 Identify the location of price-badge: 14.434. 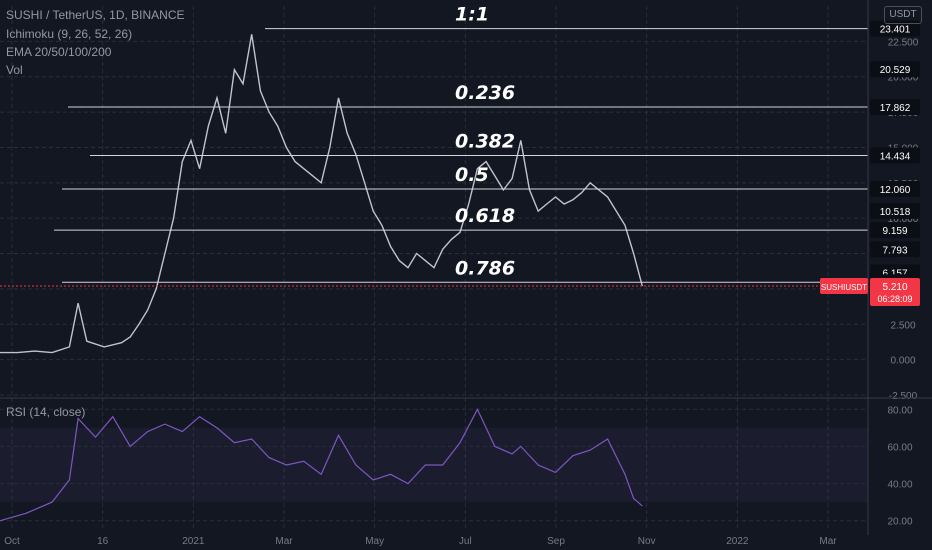
(895, 156).